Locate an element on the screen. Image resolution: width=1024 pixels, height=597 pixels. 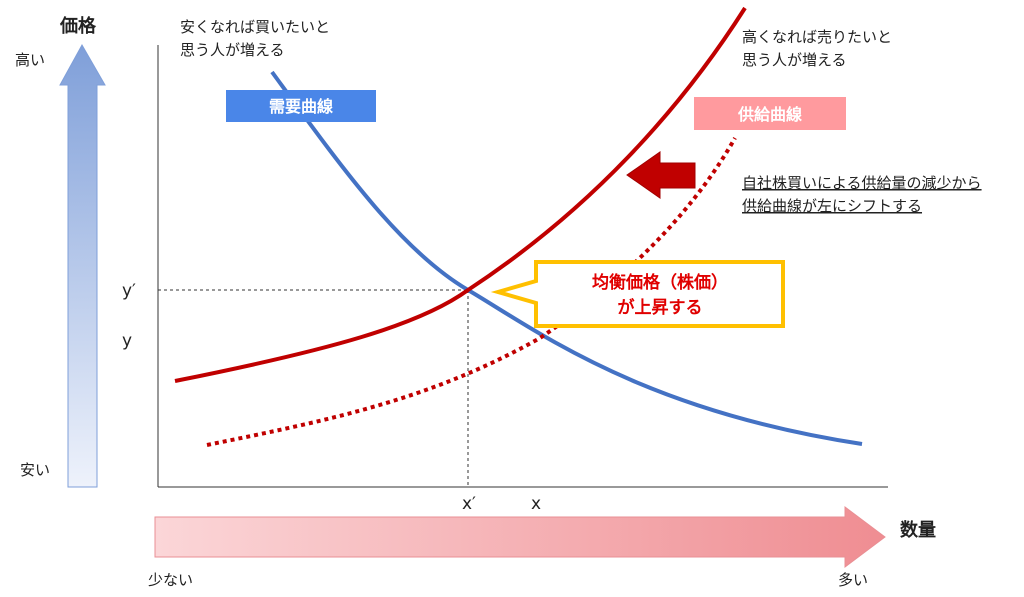
supply-note: 思う人が増える is located at coordinates (794, 60).